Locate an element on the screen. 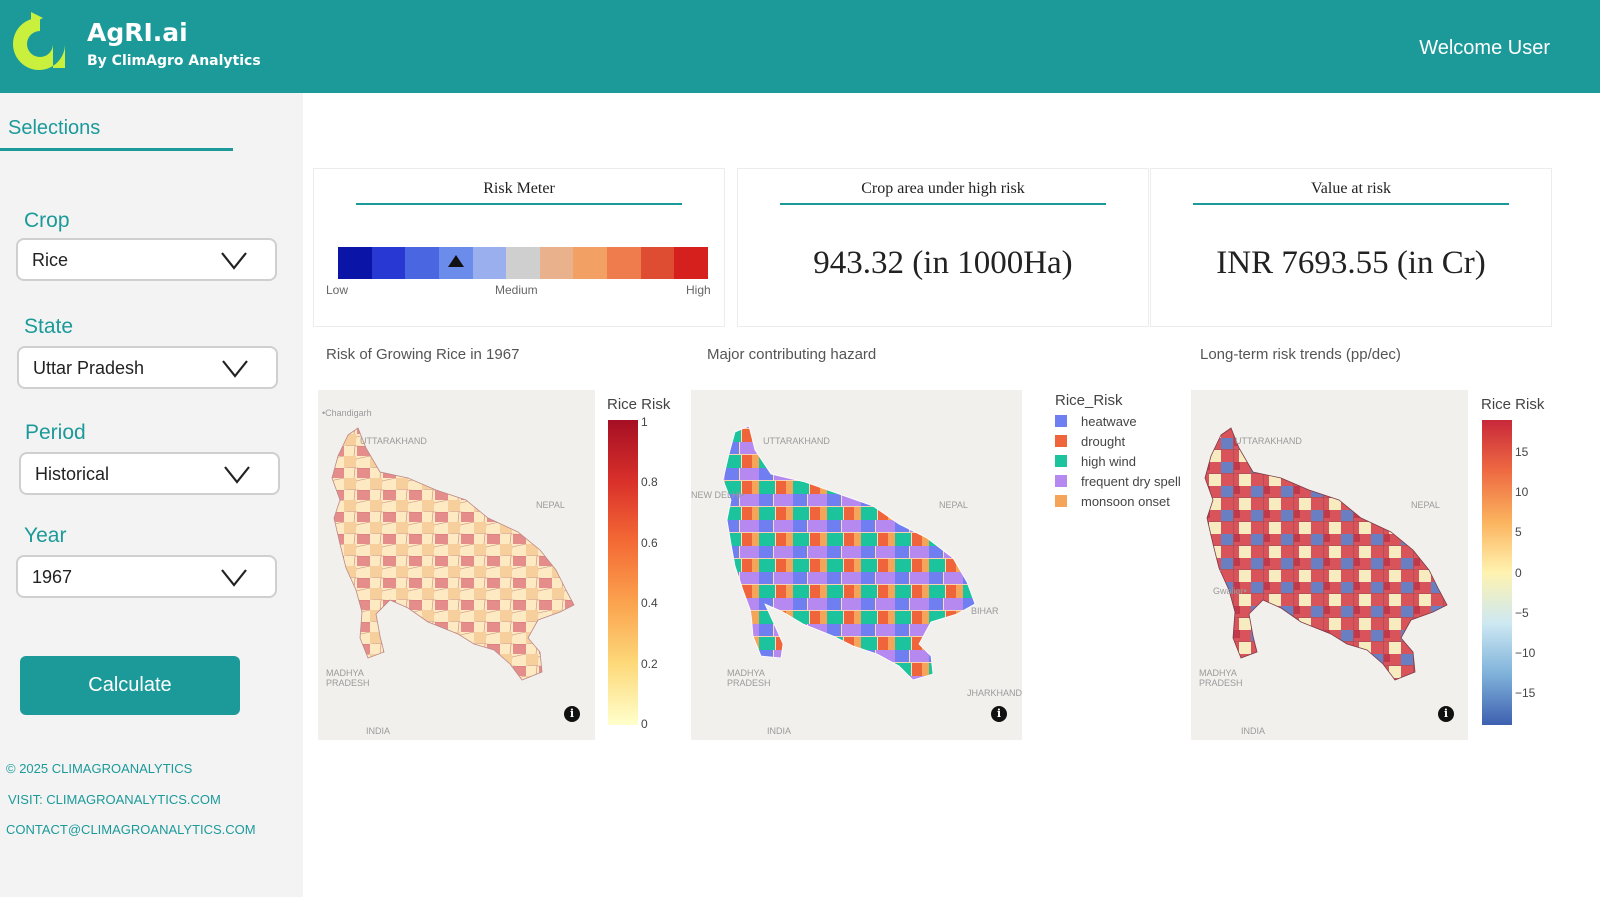 The image size is (1600, 897). crop-area-title: Crop area under high risk is located at coordinates (943, 188).